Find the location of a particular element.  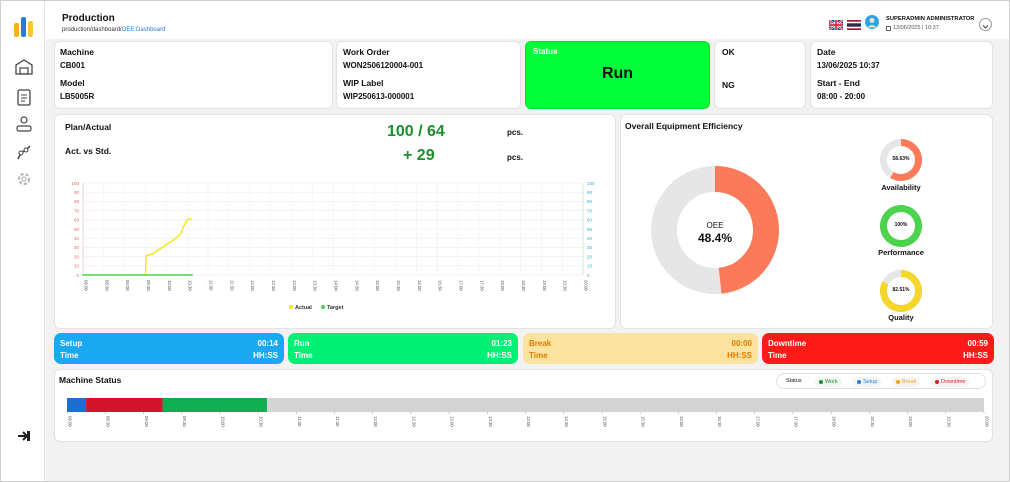

timeline-tick-label: 20:00 is located at coordinates (987, 421).